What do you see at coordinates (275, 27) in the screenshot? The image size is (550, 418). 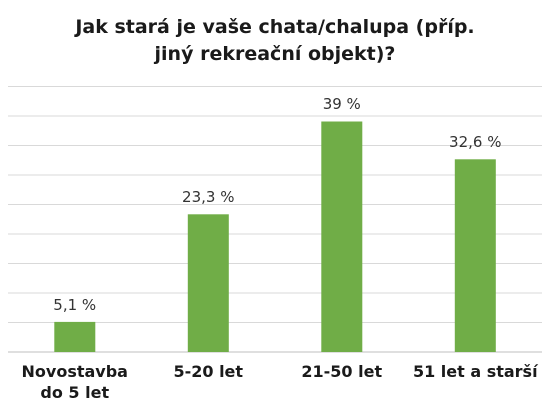 I see `chart-title-line-1: Jak stará je vaše chata/chalupa (příp.` at bounding box center [275, 27].